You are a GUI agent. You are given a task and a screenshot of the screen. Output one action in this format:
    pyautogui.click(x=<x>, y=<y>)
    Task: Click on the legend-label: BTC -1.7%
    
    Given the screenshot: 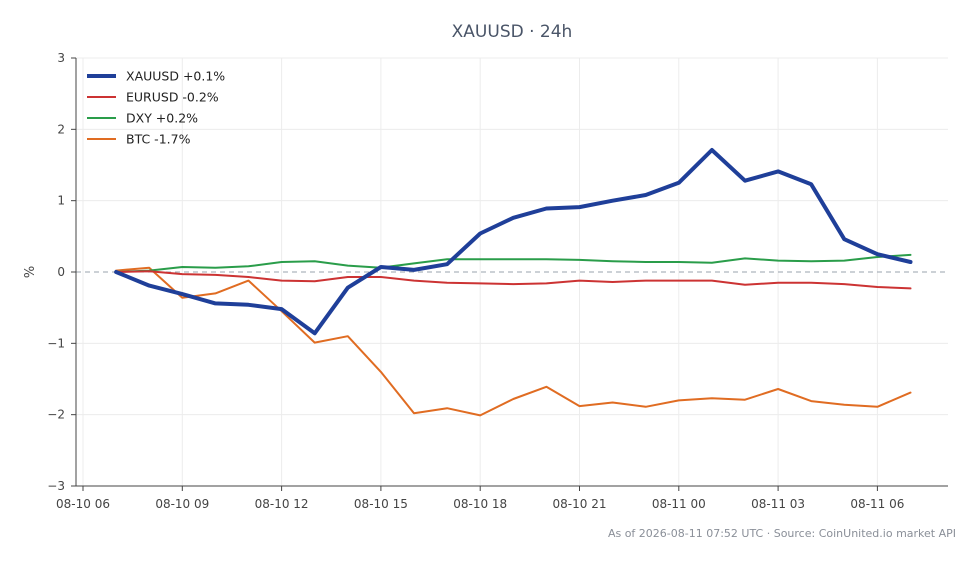 What is the action you would take?
    pyautogui.click(x=158, y=139)
    